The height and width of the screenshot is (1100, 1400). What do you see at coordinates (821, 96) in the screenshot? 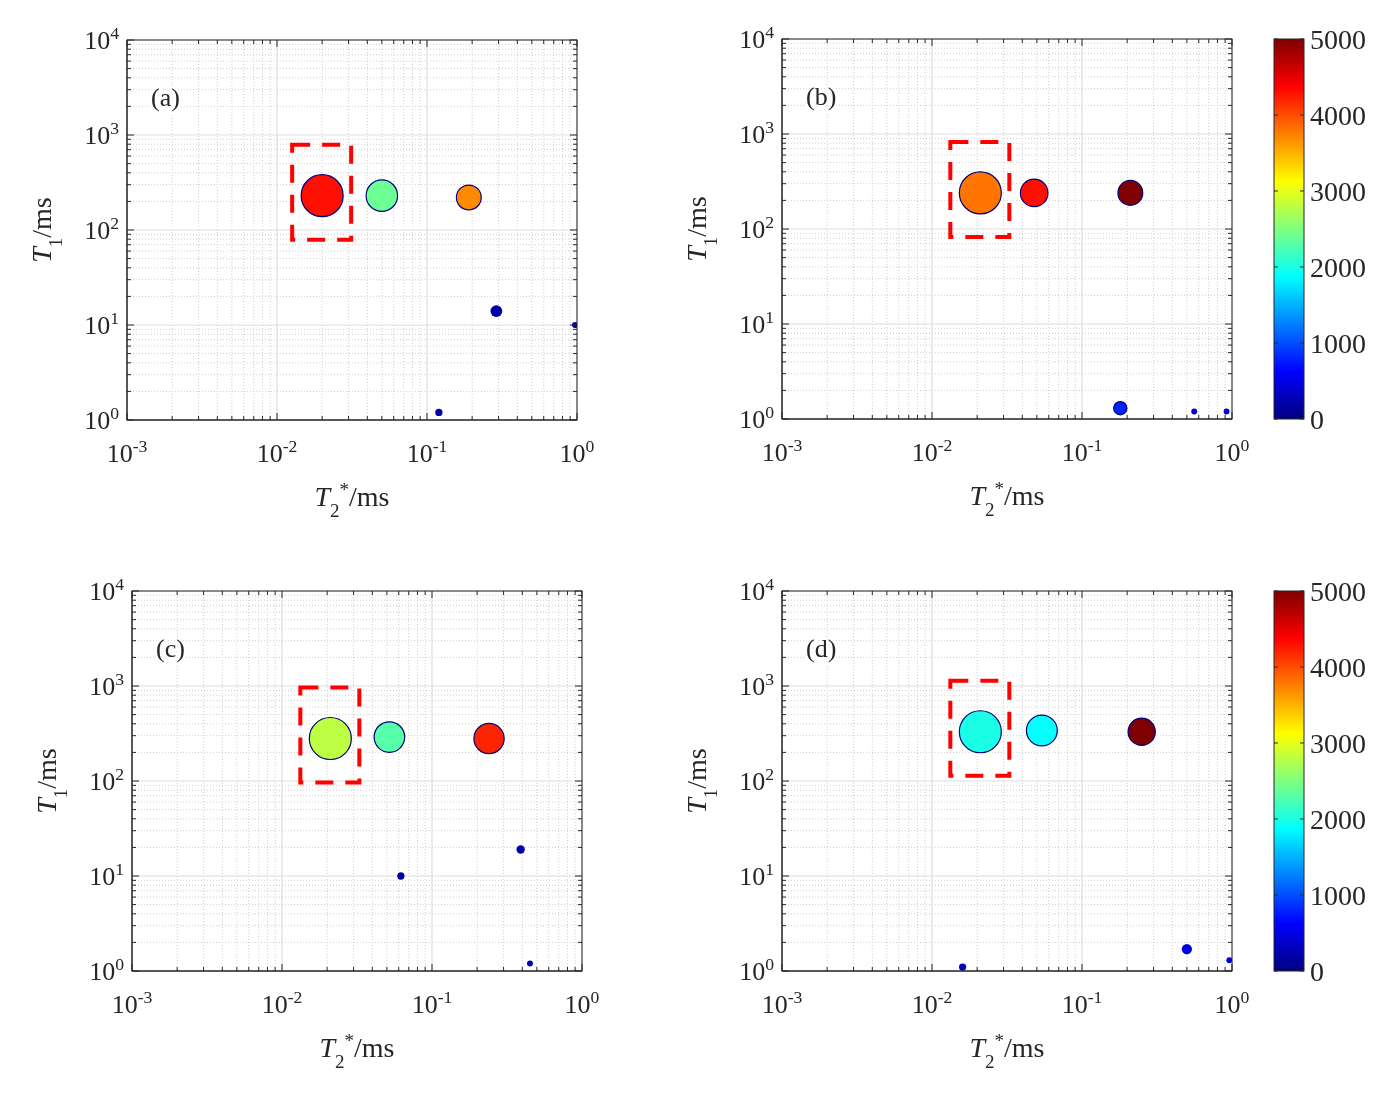
I see `annotation: (b)` at bounding box center [821, 96].